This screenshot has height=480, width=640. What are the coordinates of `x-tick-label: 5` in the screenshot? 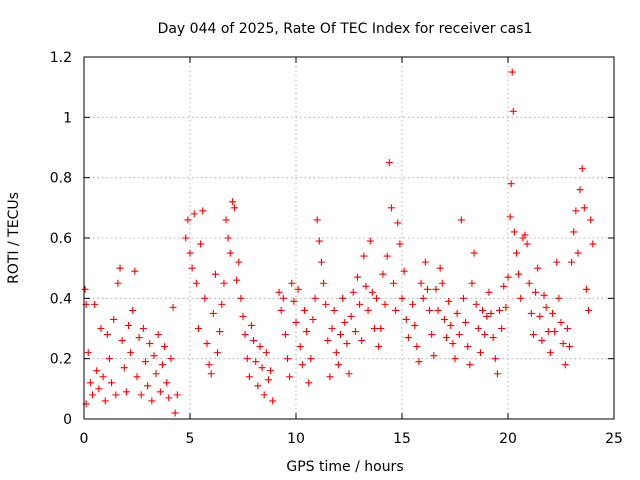 It's located at (190, 439).